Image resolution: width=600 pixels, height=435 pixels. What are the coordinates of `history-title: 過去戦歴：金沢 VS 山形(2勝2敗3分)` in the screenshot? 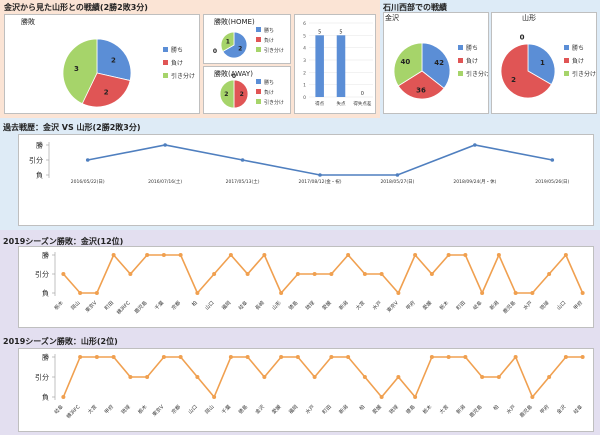 It's located at (72, 127).